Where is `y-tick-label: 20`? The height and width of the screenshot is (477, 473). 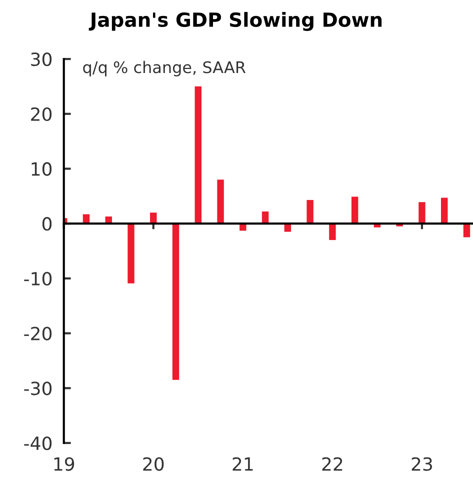
y-tick-label: 20 is located at coordinates (41, 114).